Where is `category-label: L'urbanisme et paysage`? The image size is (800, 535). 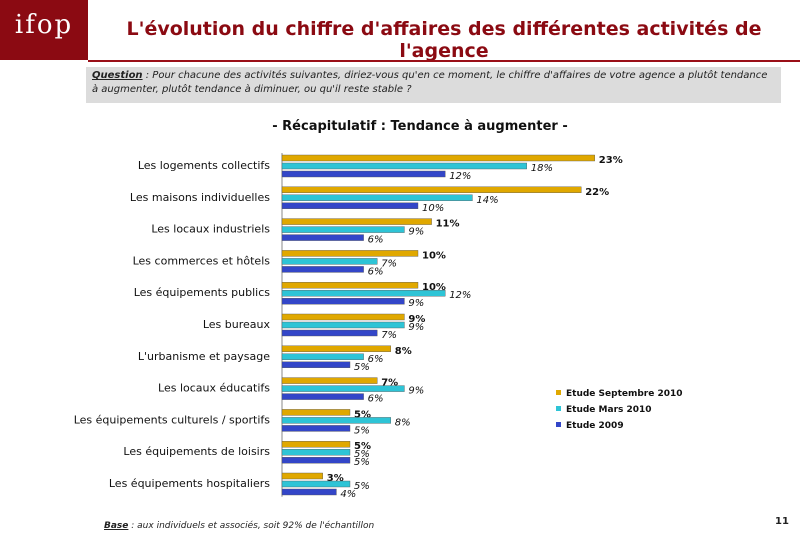 category-label: L'urbanisme et paysage is located at coordinates (204, 356).